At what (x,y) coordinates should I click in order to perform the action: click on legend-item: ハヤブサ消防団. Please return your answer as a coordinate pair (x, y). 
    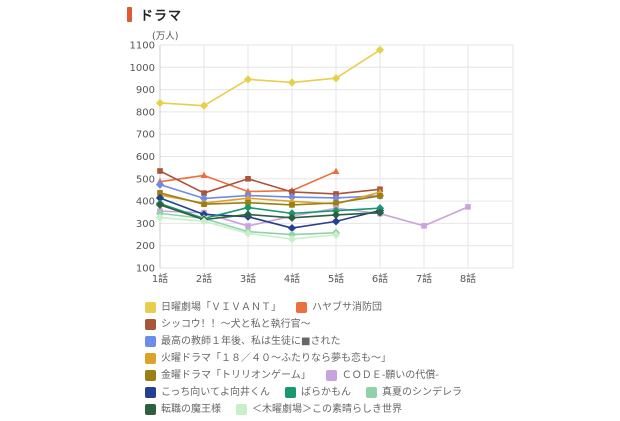
    Looking at the image, I should click on (339, 307).